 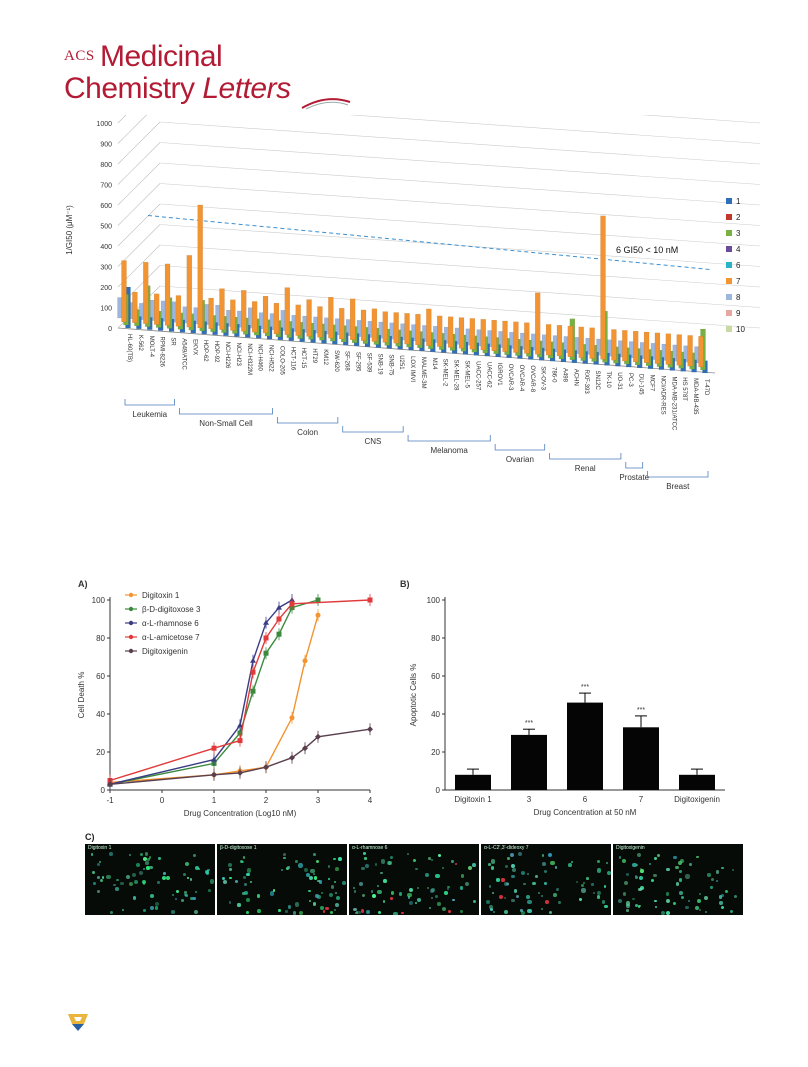 What do you see at coordinates (738, 217) in the screenshot?
I see `legend-label: 2` at bounding box center [738, 217].